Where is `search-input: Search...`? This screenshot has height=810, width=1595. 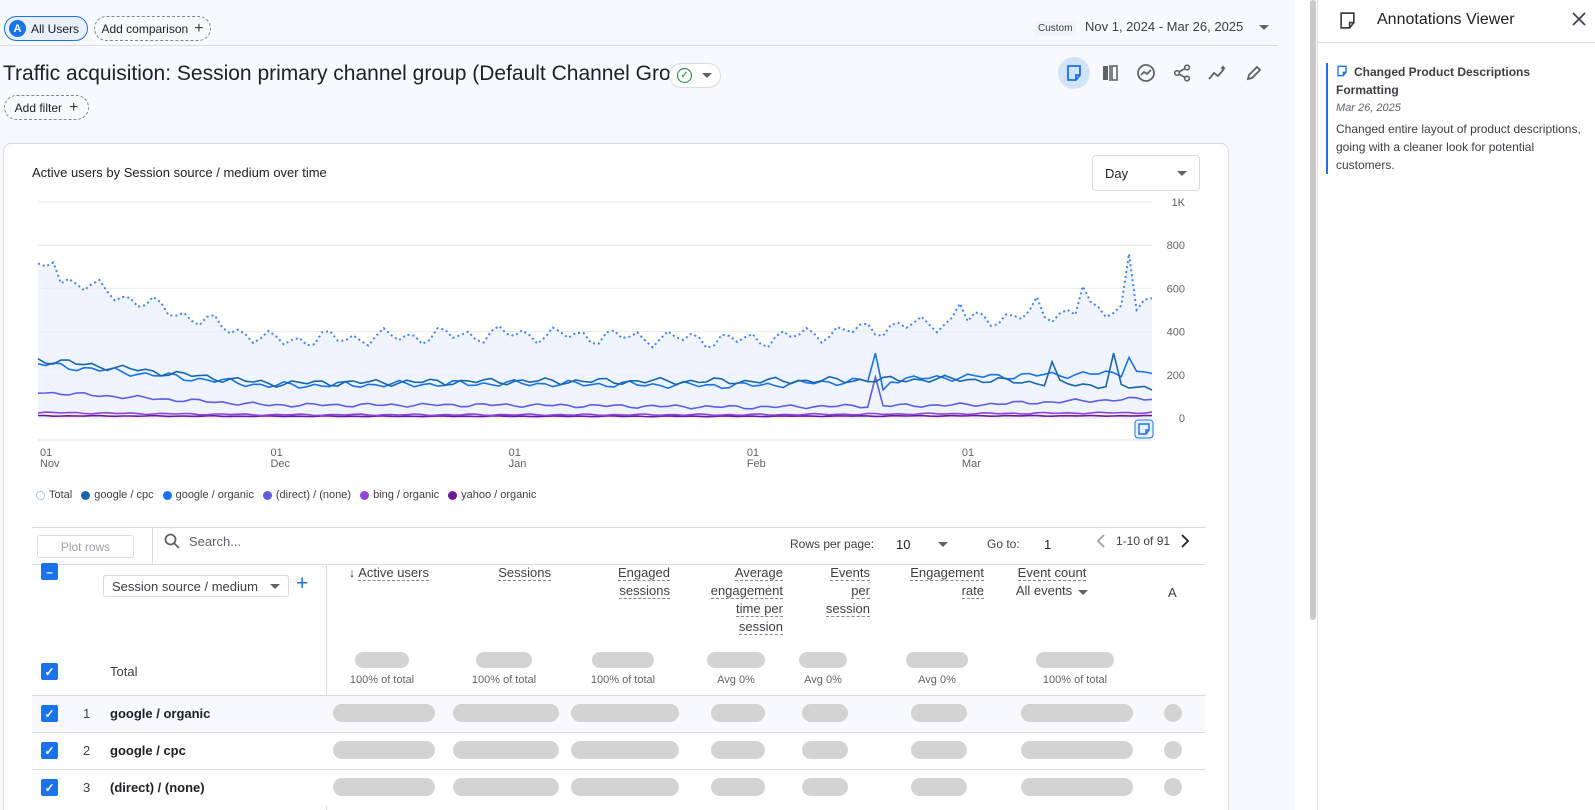
search-input: Search... is located at coordinates (215, 541).